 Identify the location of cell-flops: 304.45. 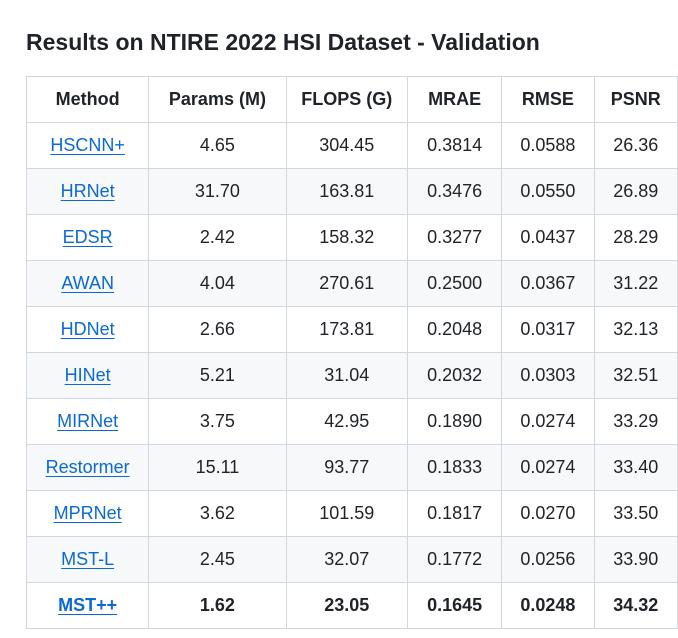
(346, 145).